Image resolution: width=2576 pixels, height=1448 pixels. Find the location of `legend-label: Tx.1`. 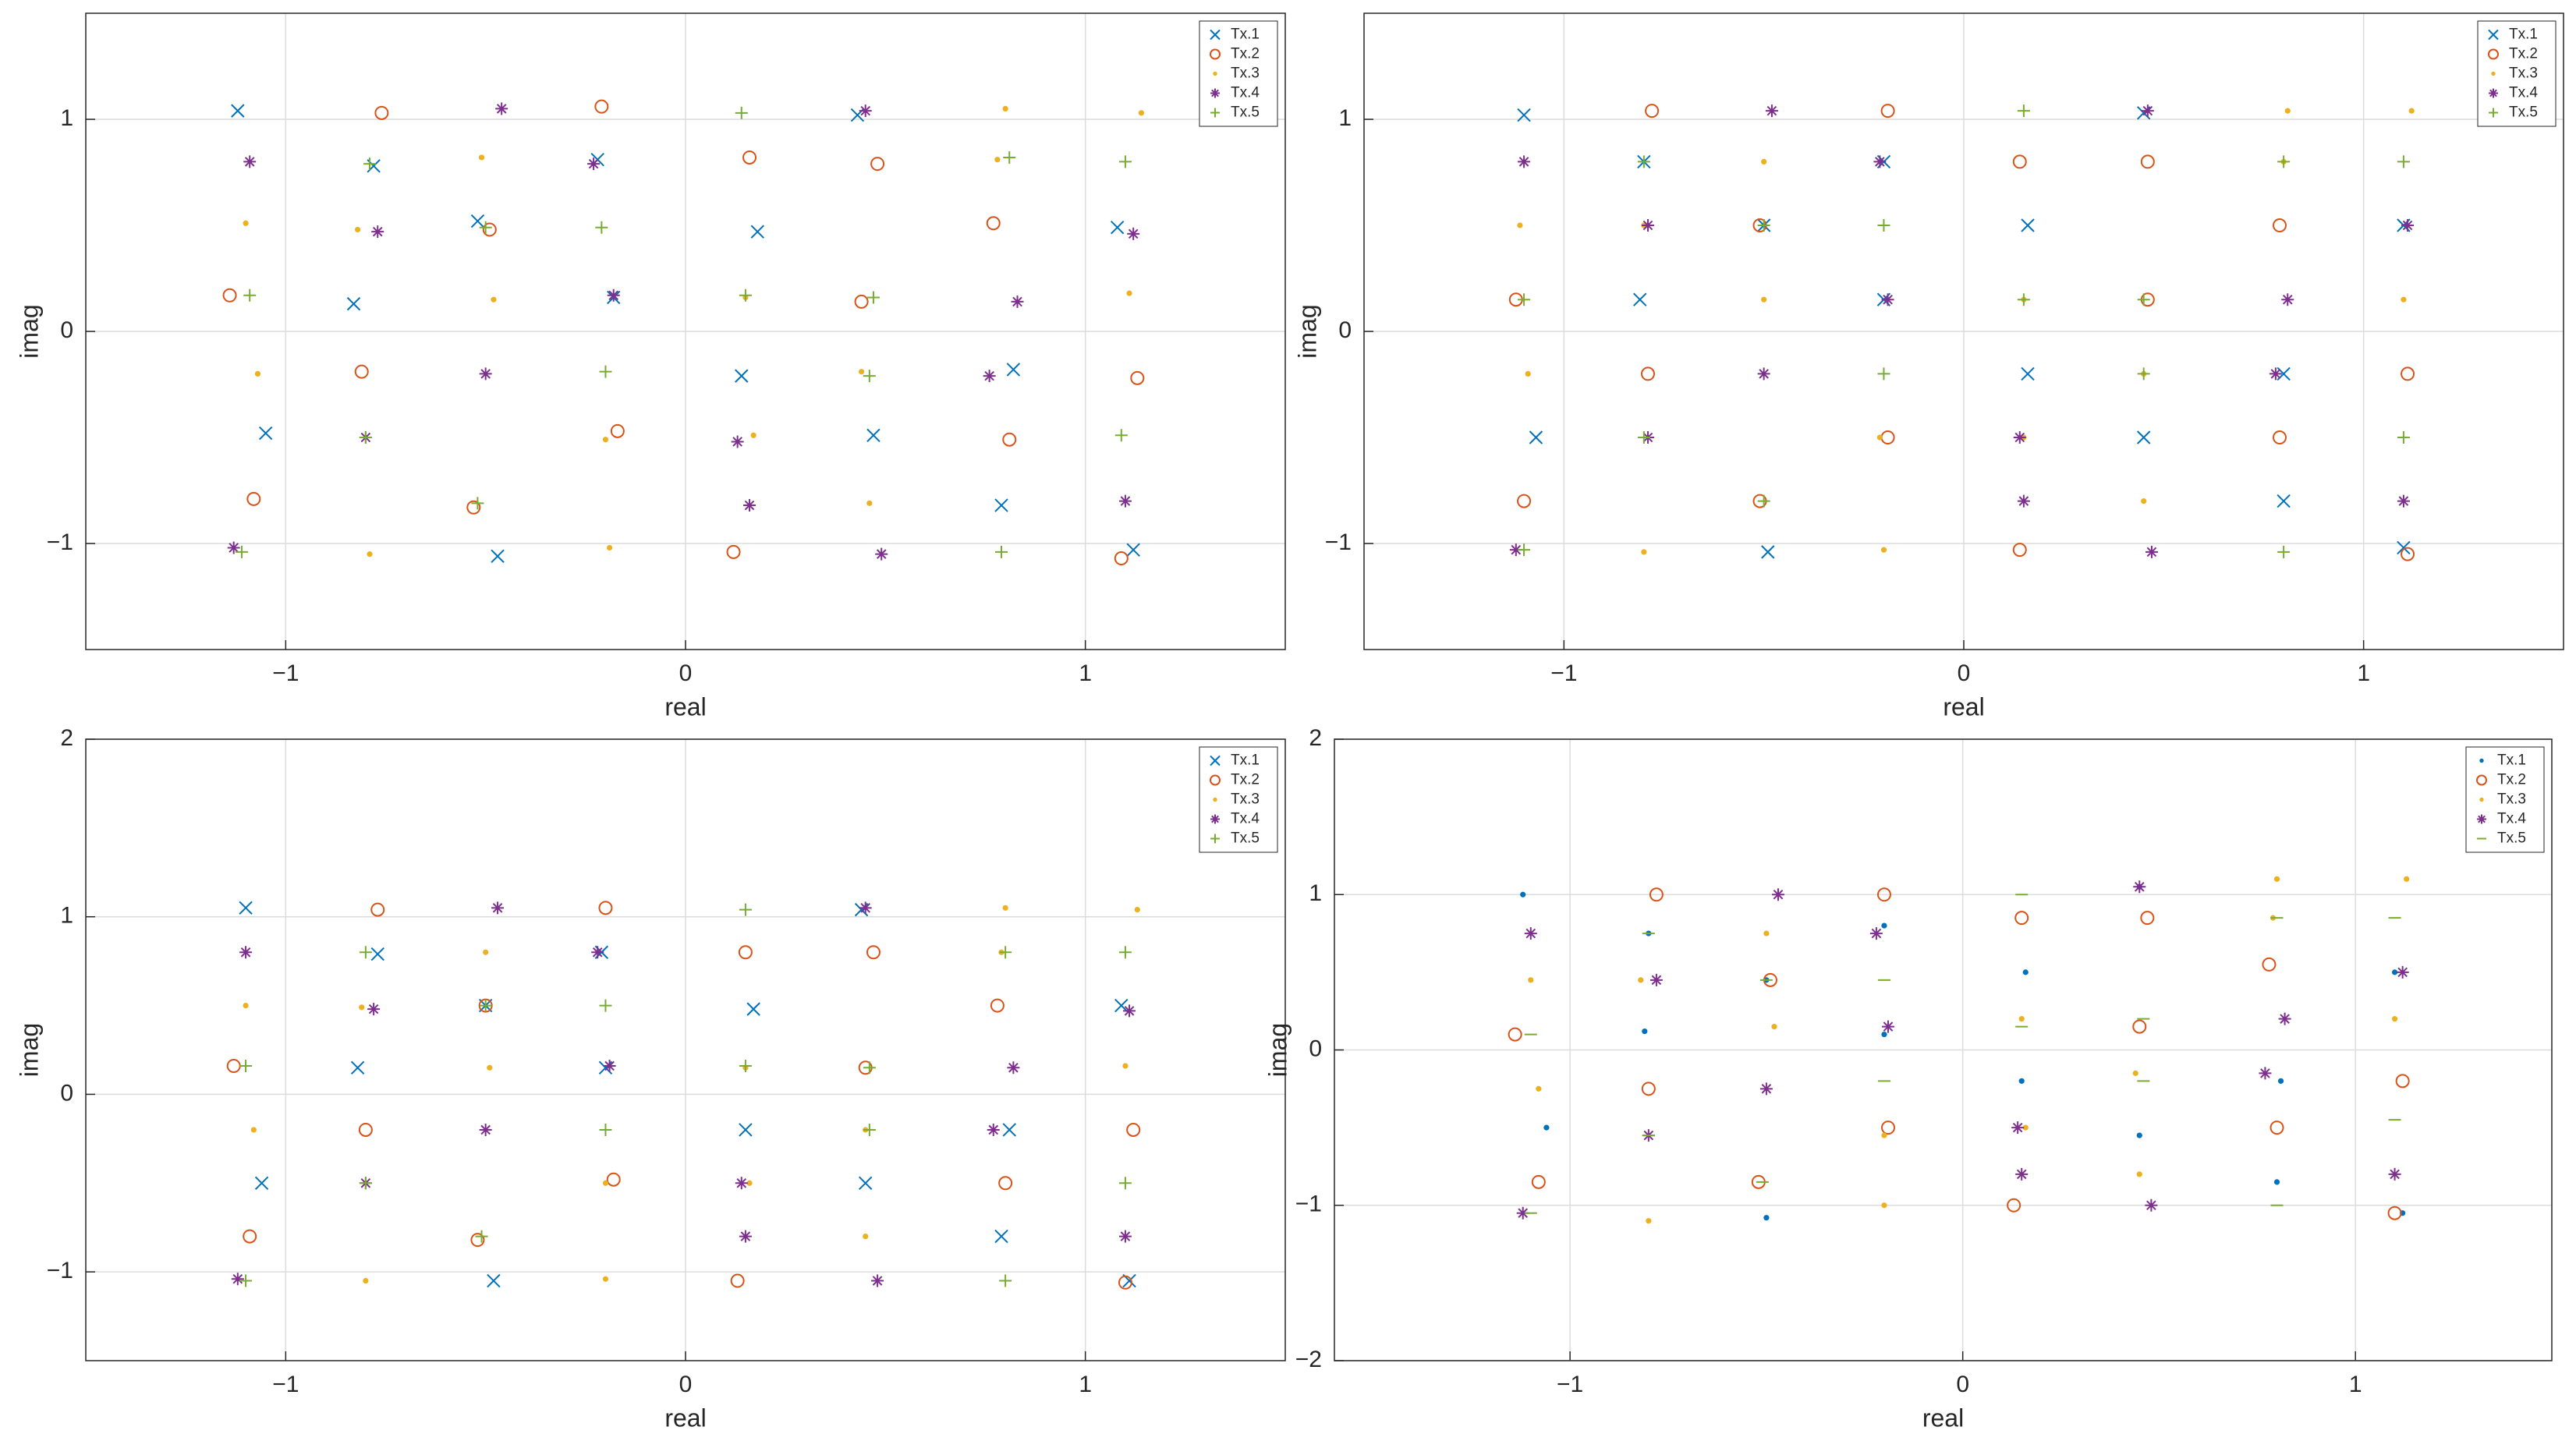

legend-label: Tx.1 is located at coordinates (1245, 35).